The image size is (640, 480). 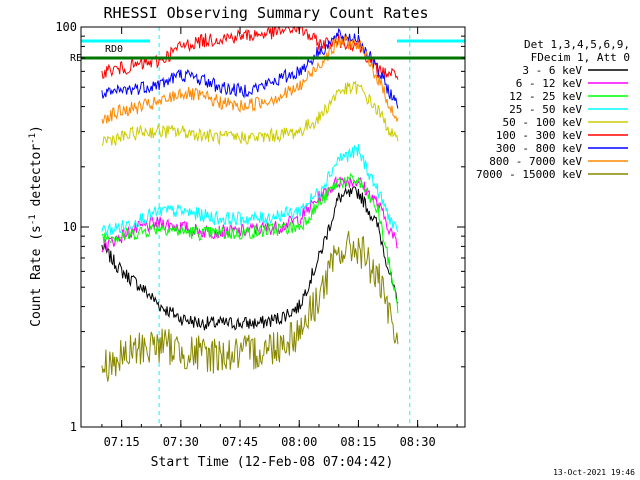 I want to click on flag-label-re: RE, so click(x=76, y=58).